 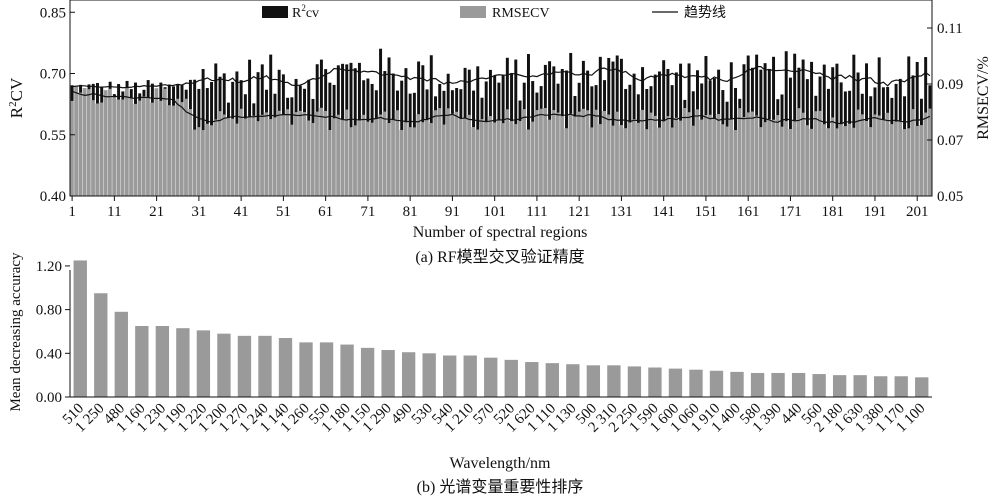 I want to click on legend-rmsecv-label: RMSECV, so click(x=521, y=13).